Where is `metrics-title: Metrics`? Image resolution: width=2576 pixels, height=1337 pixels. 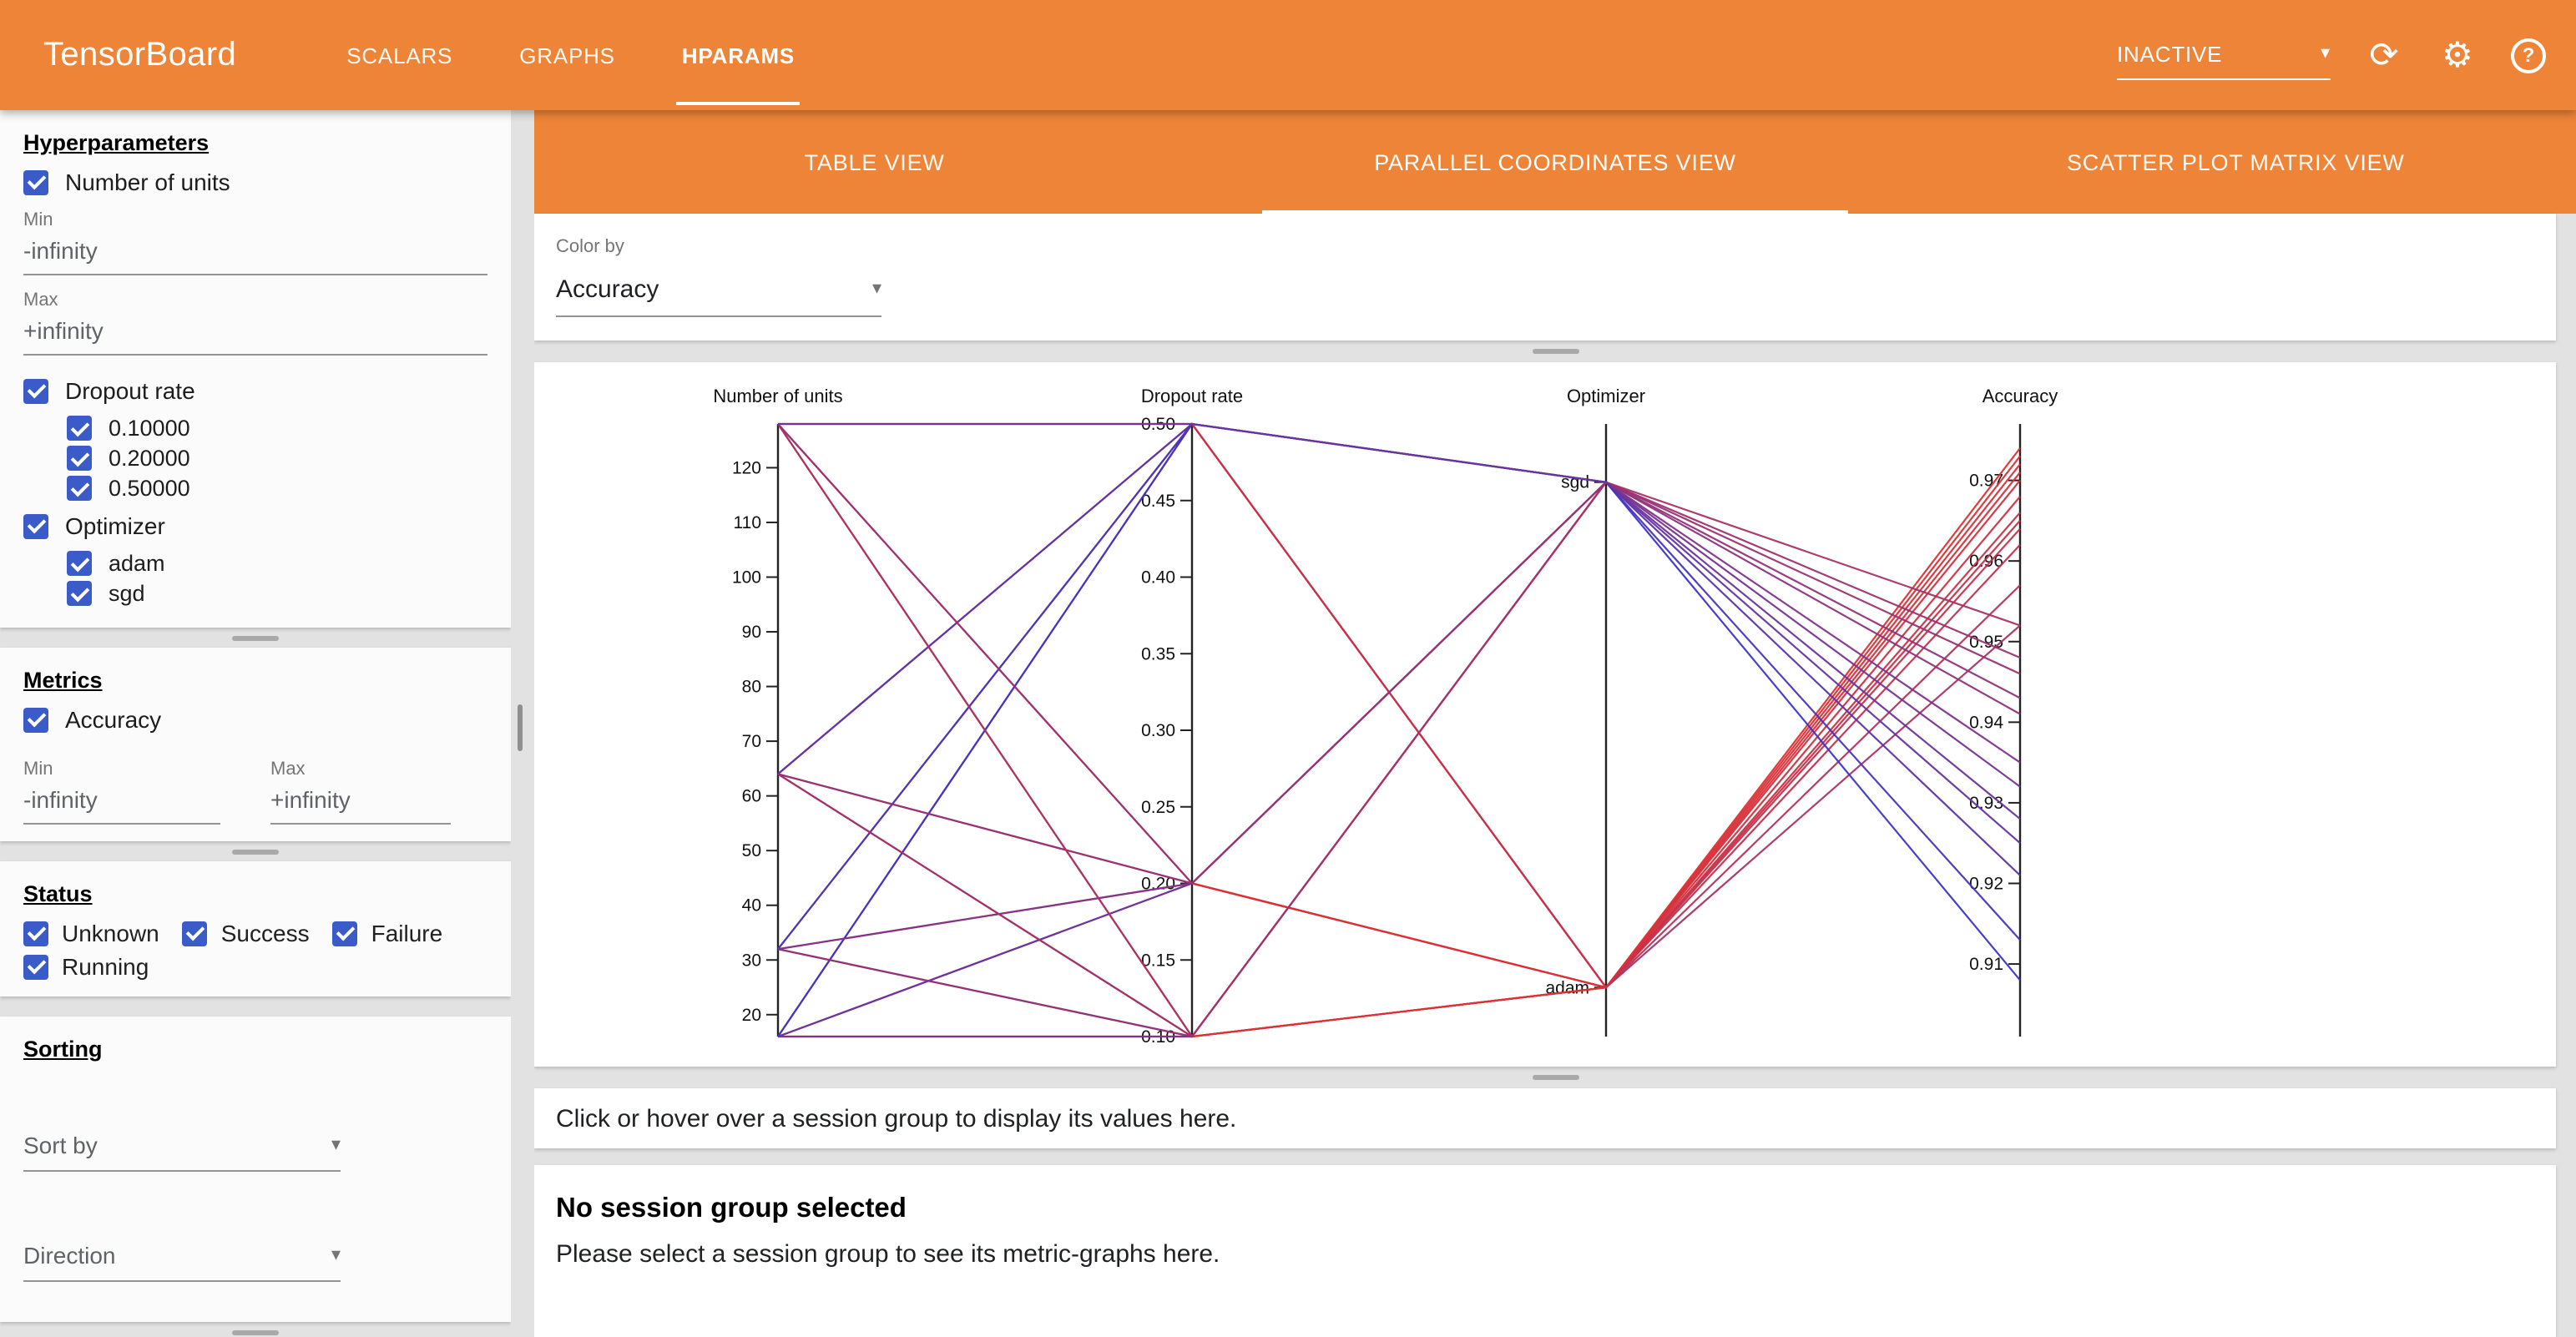
metrics-title: Metrics is located at coordinates (63, 681).